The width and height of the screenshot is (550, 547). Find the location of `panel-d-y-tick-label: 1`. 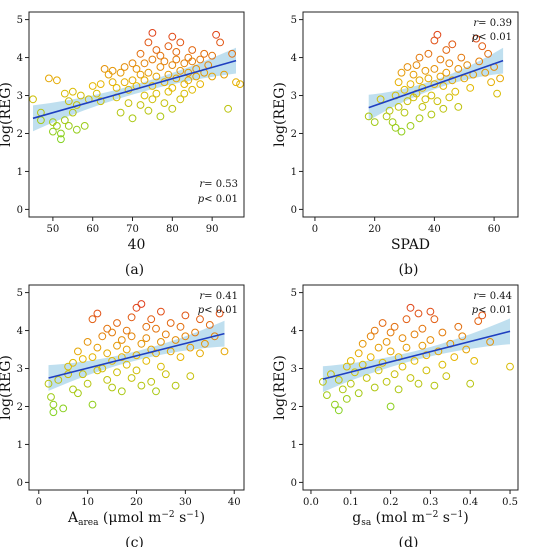

panel-d-y-tick-label: 1 is located at coordinates (294, 445).